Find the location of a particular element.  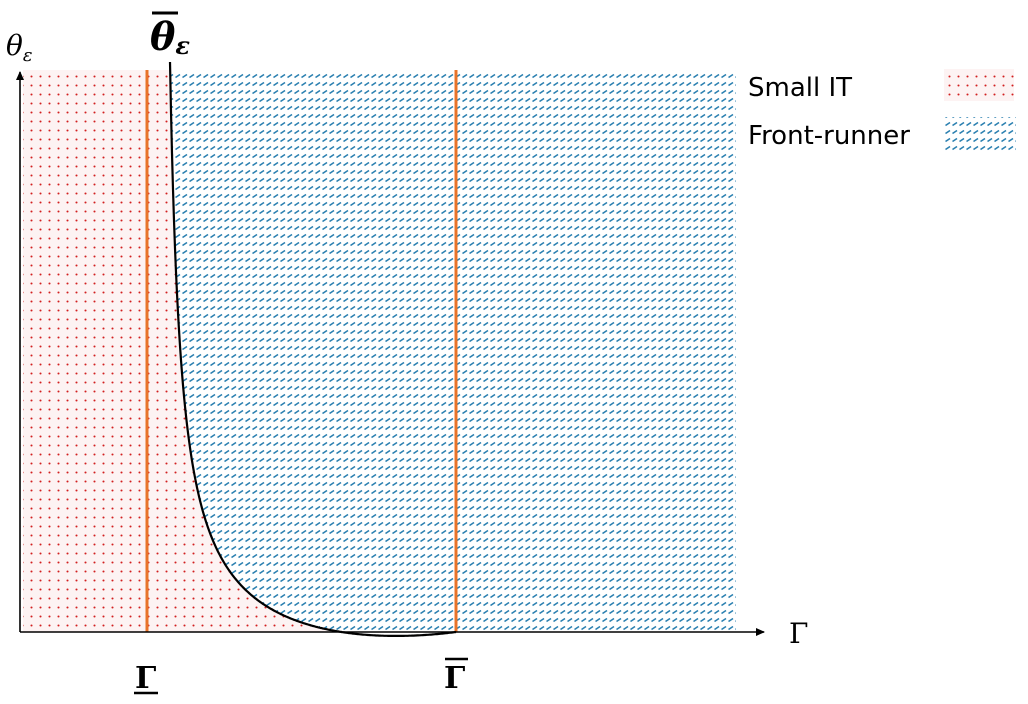

x-axis-label: Γ is located at coordinates (798, 633).